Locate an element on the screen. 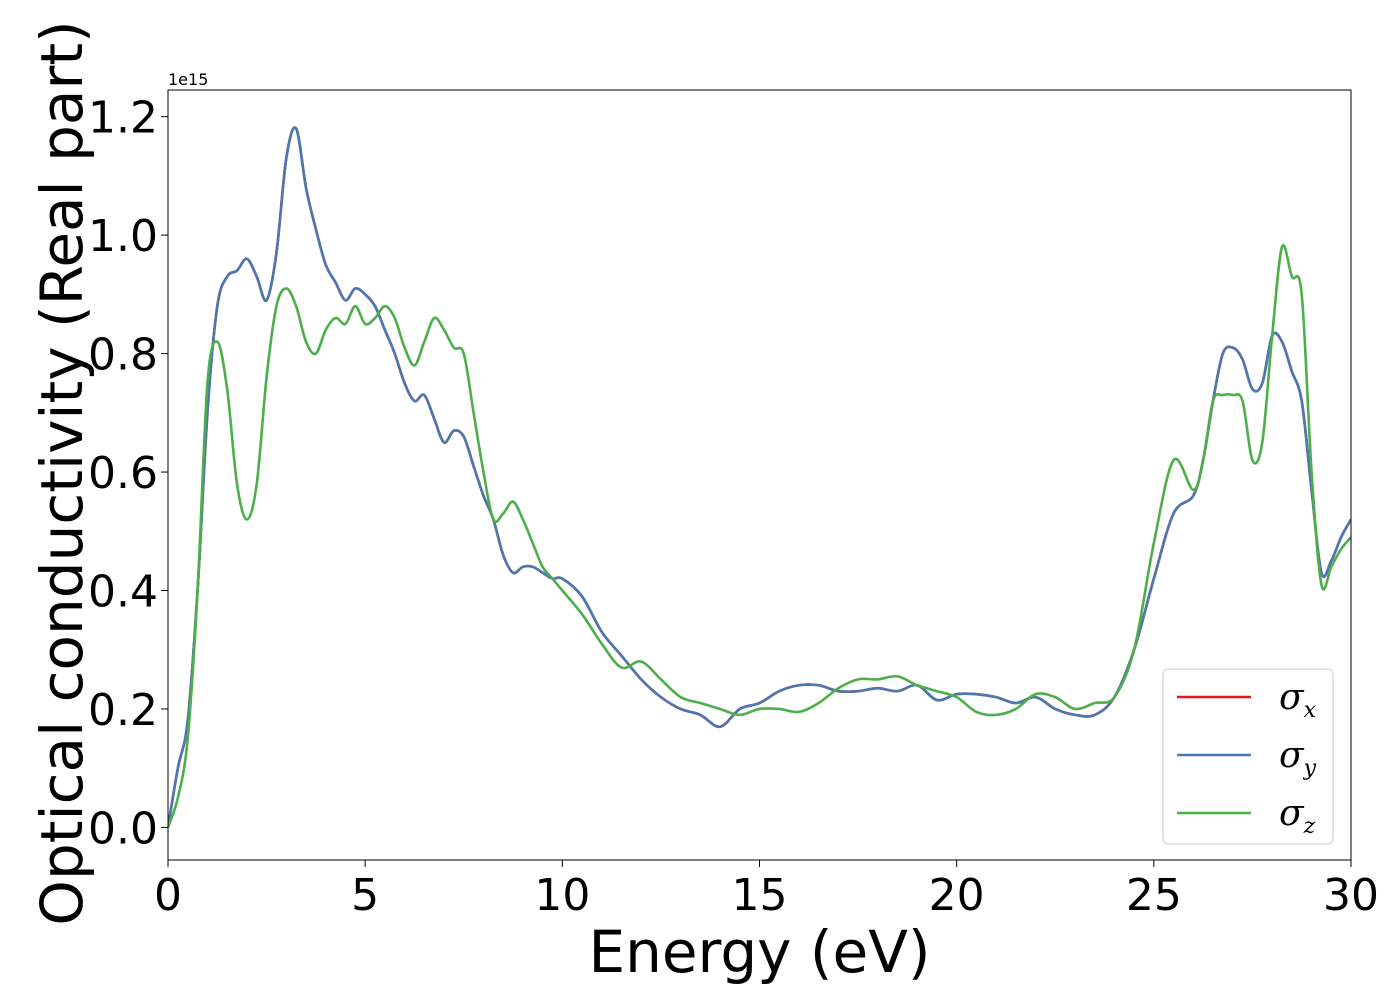 The height and width of the screenshot is (1000, 1400). x-tick-label: 20 is located at coordinates (957, 895).